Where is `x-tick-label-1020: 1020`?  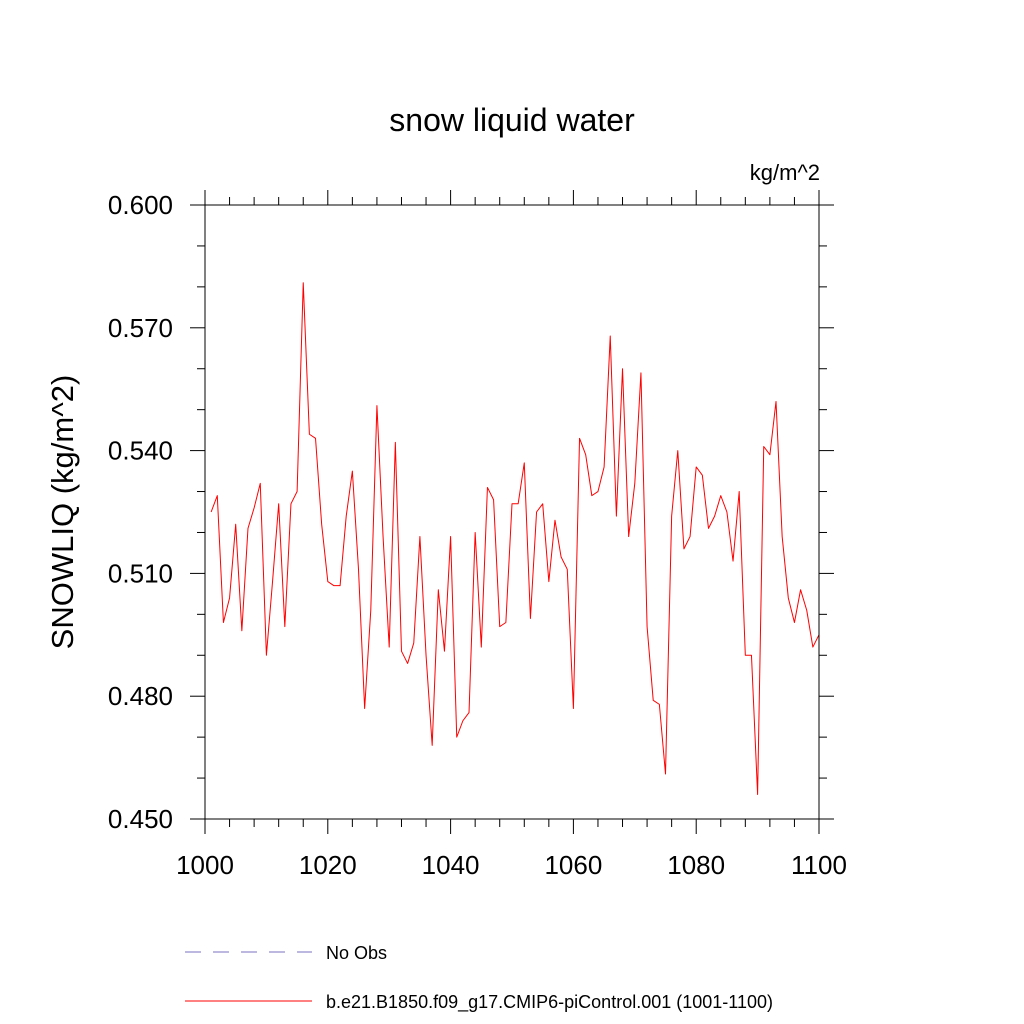
x-tick-label-1020: 1020 is located at coordinates (328, 865).